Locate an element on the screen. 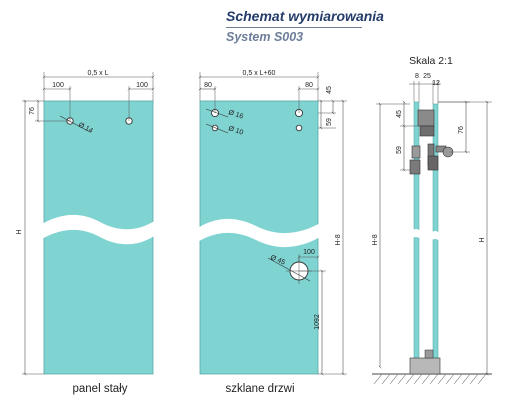  door-panel-caption: szklane drzwi is located at coordinates (259, 389).